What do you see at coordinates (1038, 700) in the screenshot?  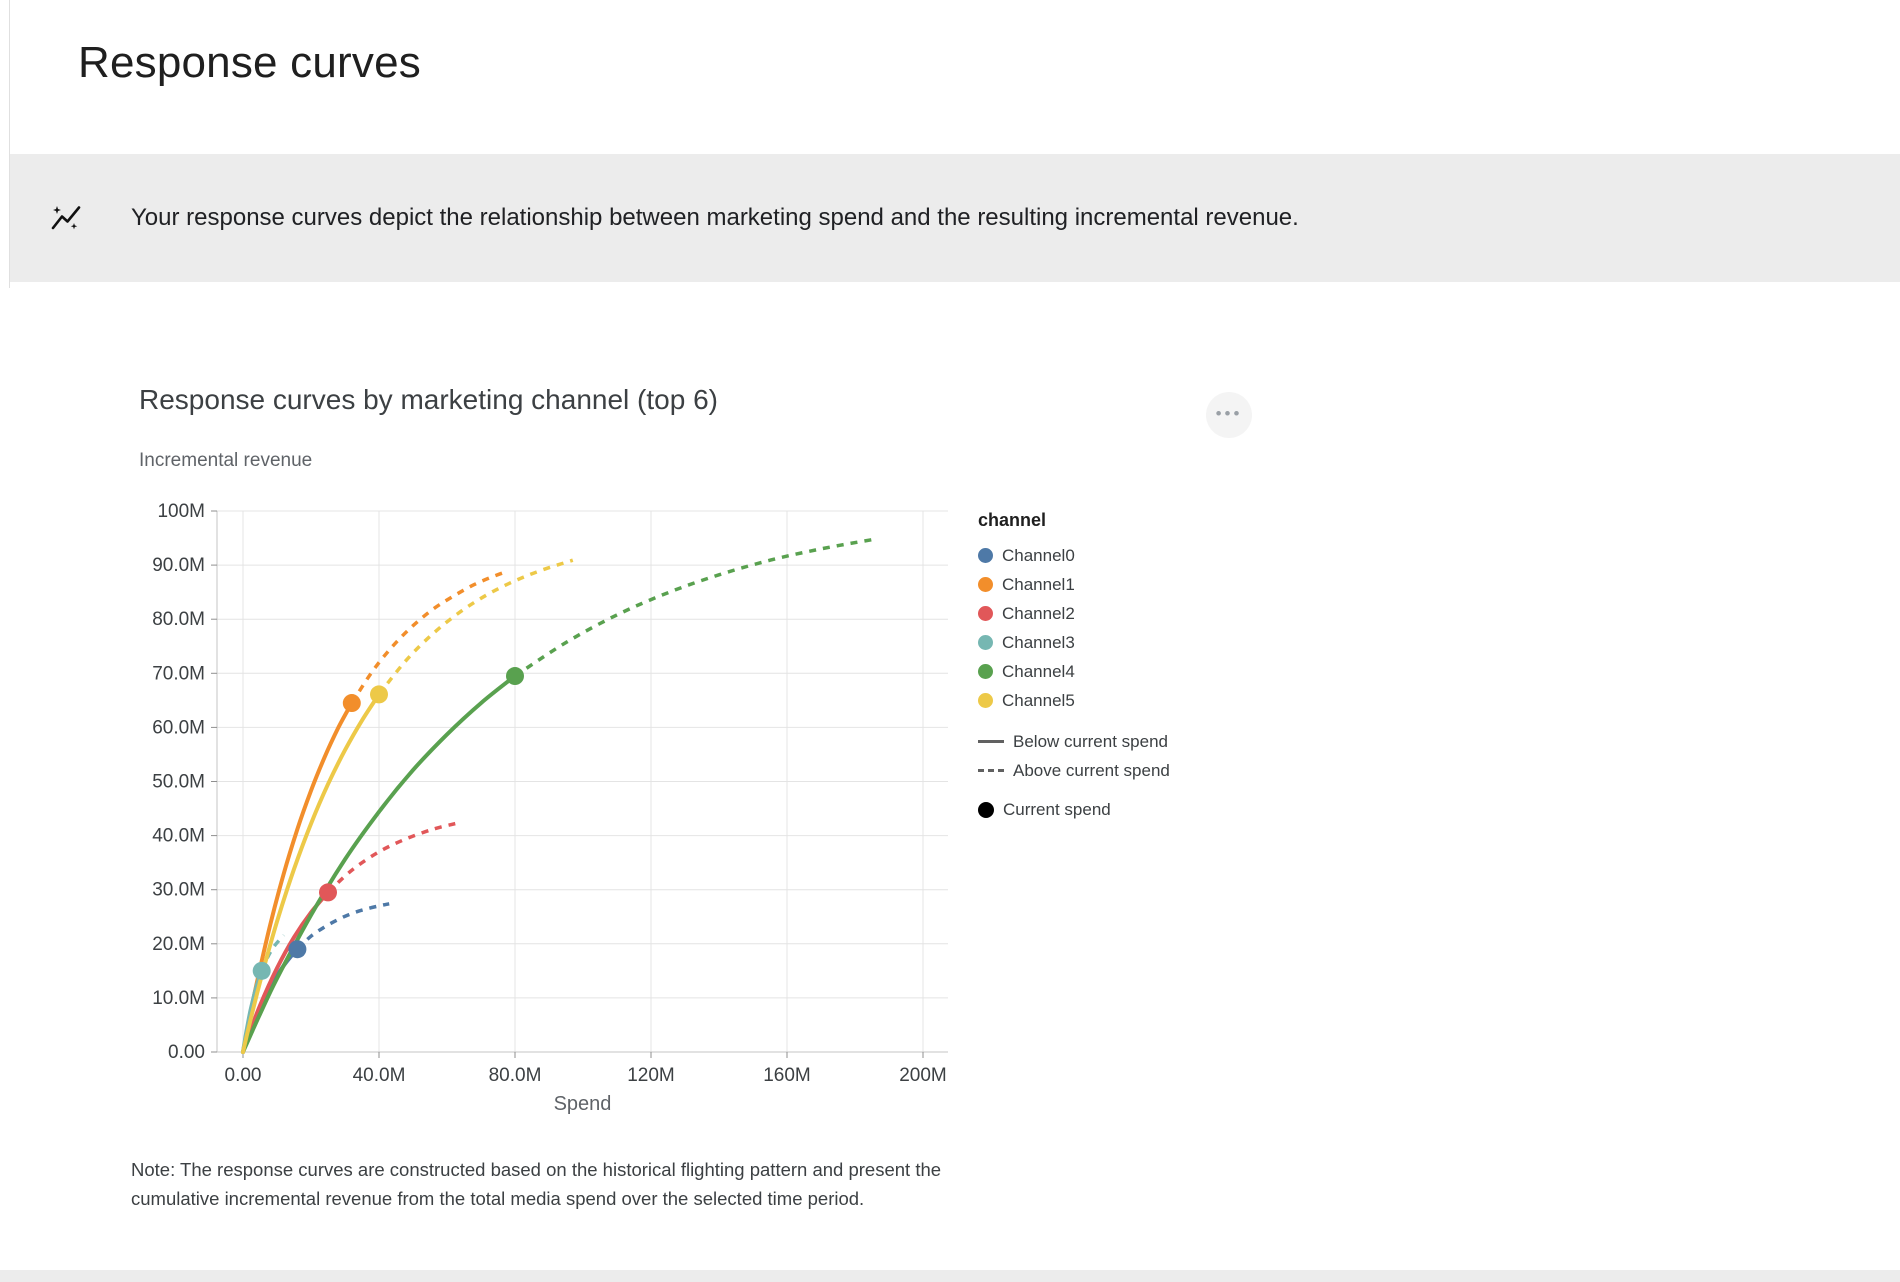 I see `legend-label: Channel5` at bounding box center [1038, 700].